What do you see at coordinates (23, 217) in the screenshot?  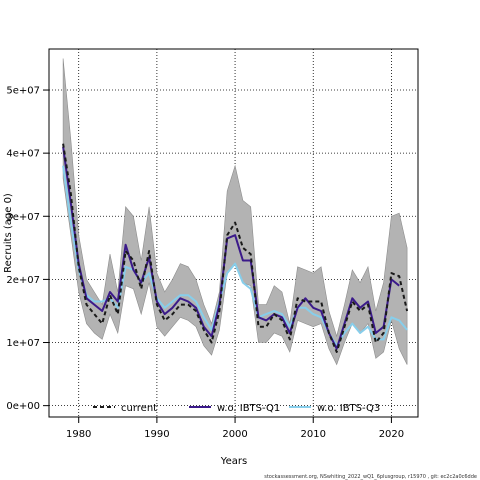 I see `y-tick-label: 3e+07` at bounding box center [23, 217].